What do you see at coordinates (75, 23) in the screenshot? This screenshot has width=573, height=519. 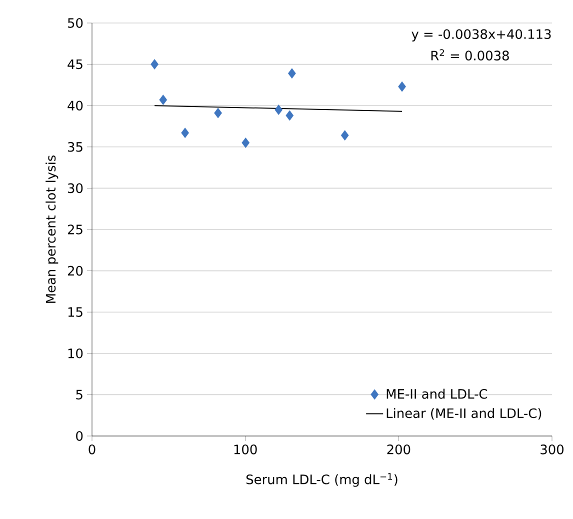 I see `y-tick-label: 50` at bounding box center [75, 23].